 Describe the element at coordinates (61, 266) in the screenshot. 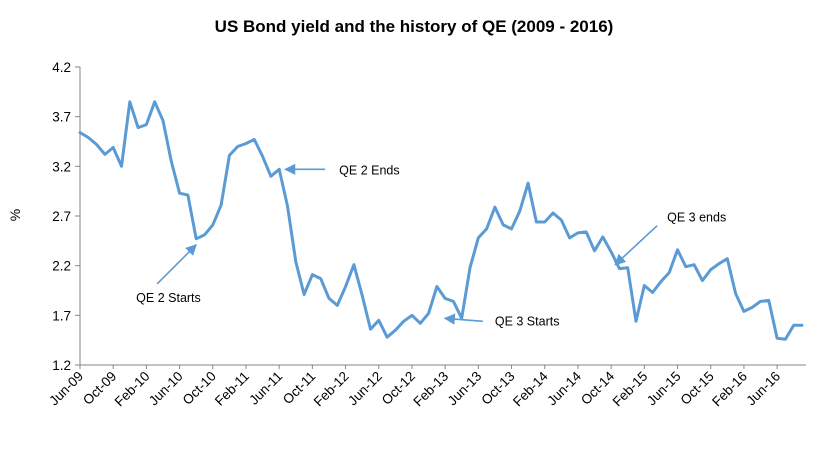

I see `y-tick-label: 2.2` at that location.